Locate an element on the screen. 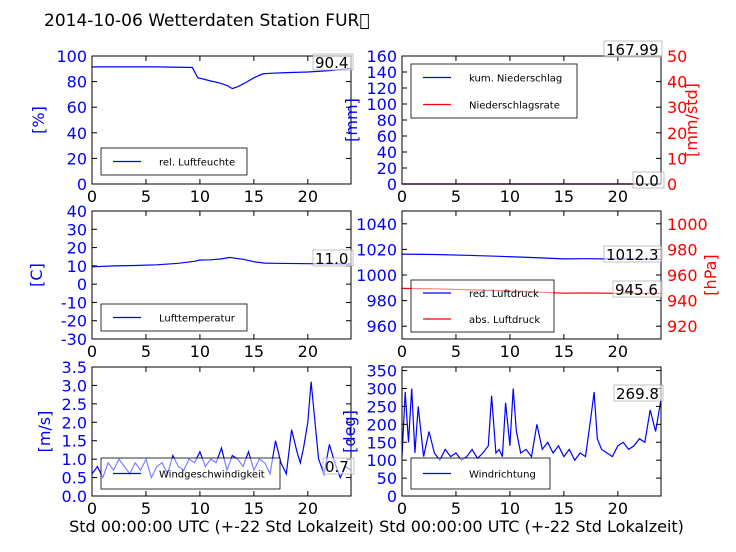  pressure-y-tick-label: 1000 is located at coordinates (376, 275).